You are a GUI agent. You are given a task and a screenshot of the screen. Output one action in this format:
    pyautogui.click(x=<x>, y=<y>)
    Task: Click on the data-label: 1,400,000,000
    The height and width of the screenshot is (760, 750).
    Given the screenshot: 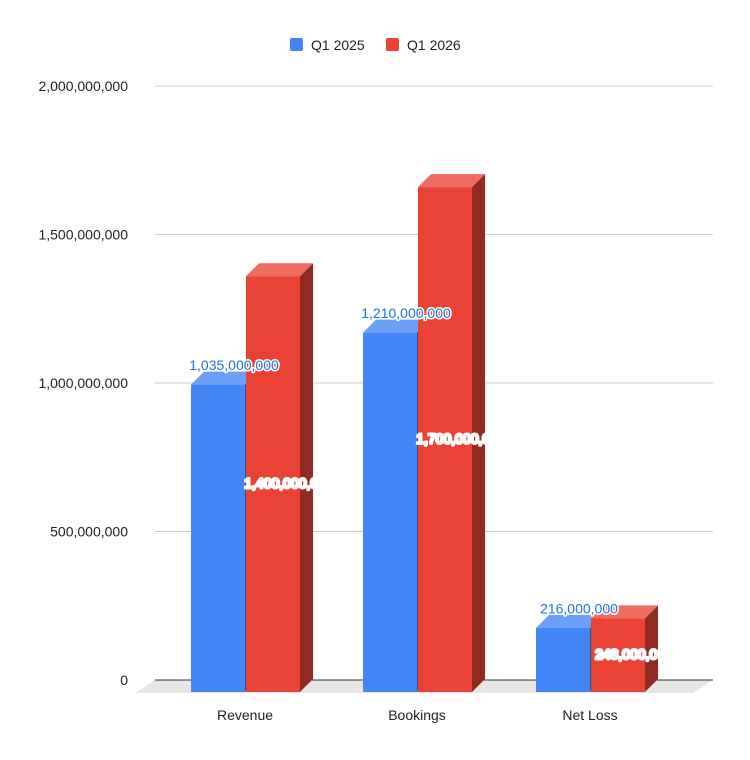 What is the action you would take?
    pyautogui.click(x=289, y=483)
    